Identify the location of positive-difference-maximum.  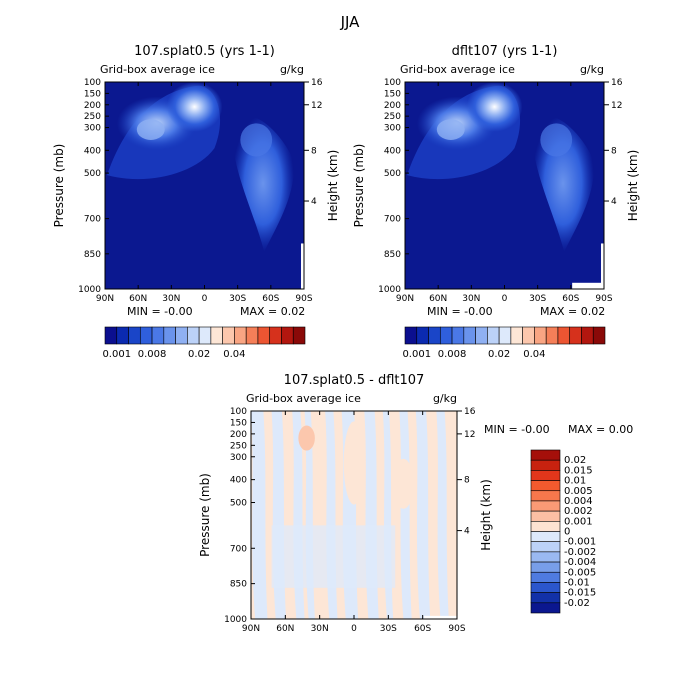
(306, 438).